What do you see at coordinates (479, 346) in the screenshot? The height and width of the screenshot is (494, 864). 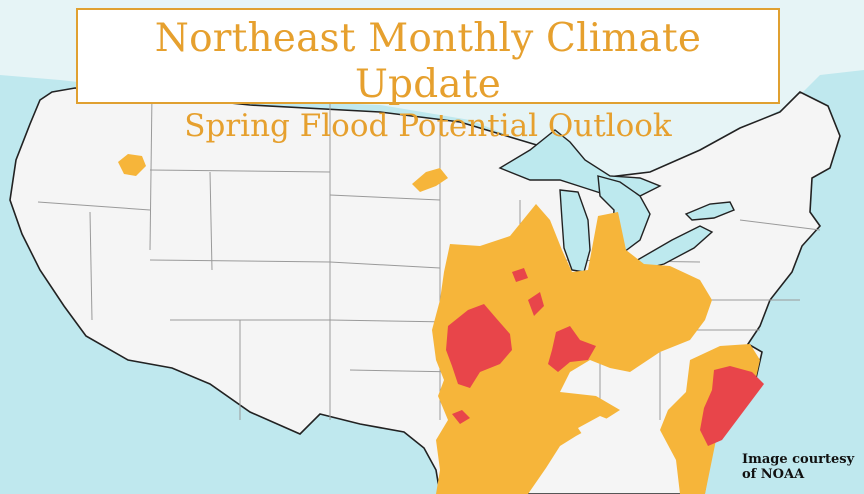 I see `red-region-missouri-river` at bounding box center [479, 346].